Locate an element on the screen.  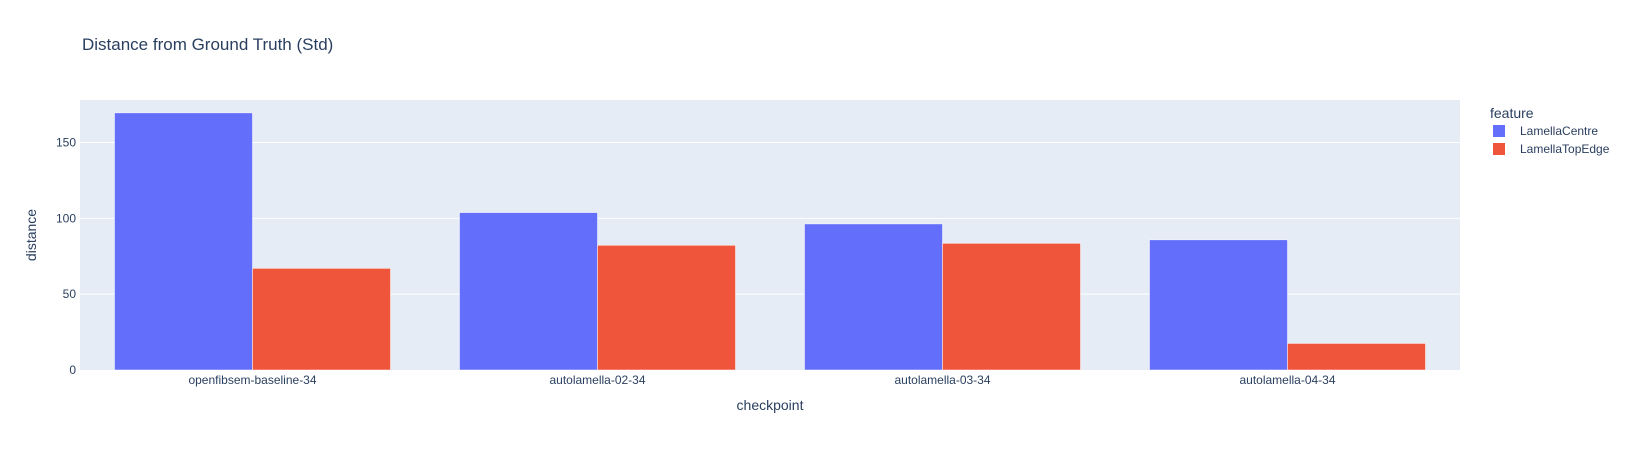
x-tick-label: autolamella-02-34 is located at coordinates (597, 380).